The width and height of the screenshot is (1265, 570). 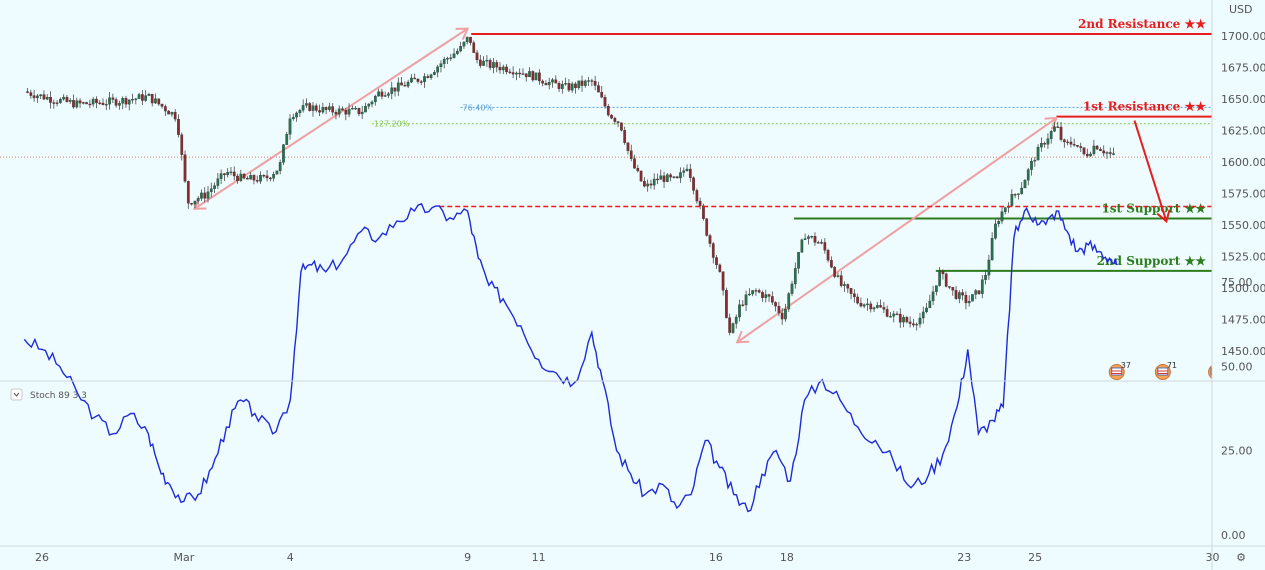 What do you see at coordinates (1172, 365) in the screenshot?
I see `event-count: 71` at bounding box center [1172, 365].